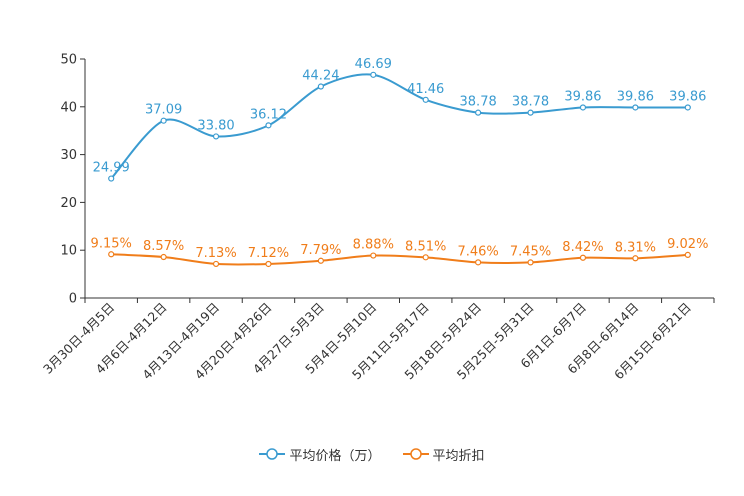 This screenshot has width=744, height=496. Describe the element at coordinates (68, 155) in the screenshot. I see `y-tick-label: 30` at that location.